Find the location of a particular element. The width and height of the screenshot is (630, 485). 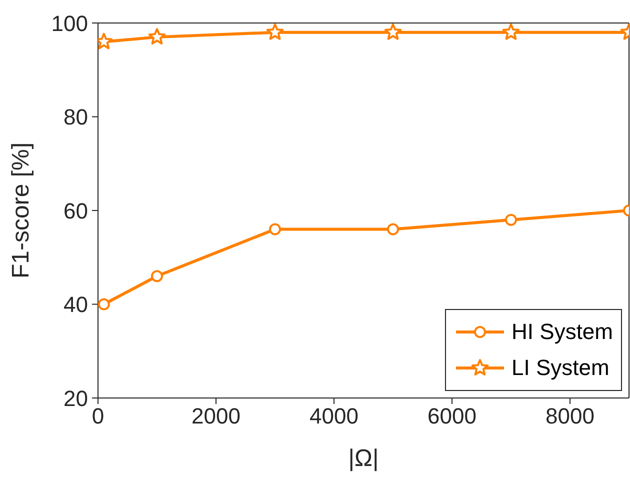

y-axis-title: F1-score [%] is located at coordinates (21, 210).